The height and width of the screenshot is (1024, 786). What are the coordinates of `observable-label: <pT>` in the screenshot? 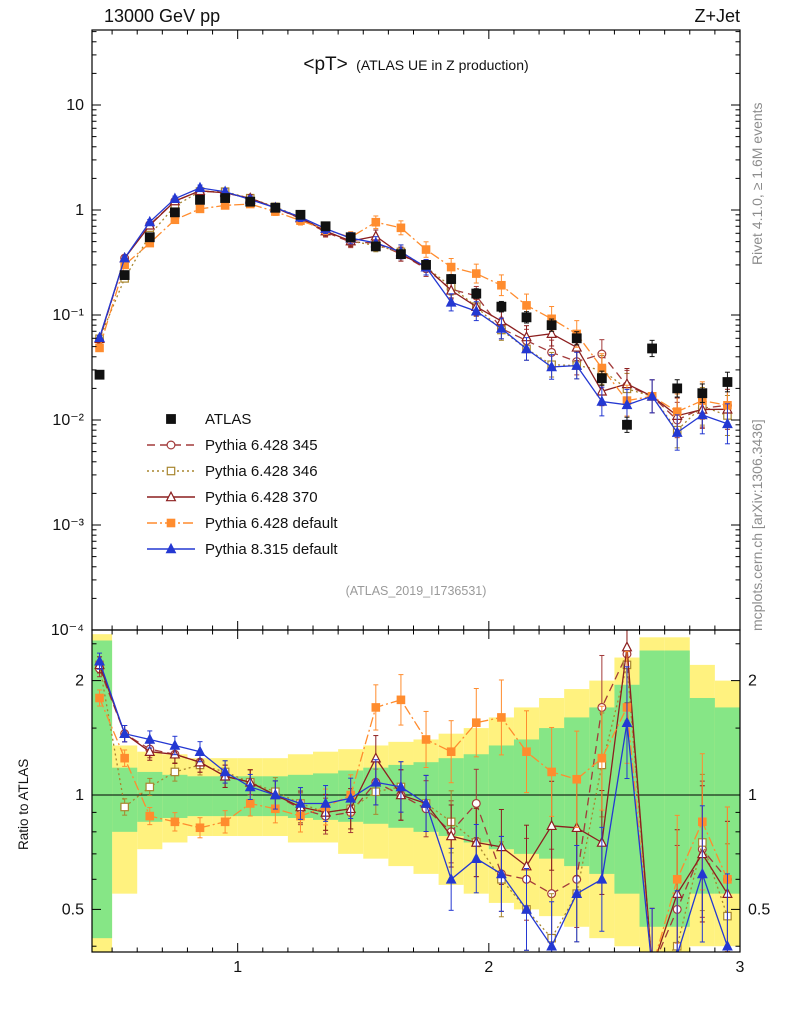 It's located at (325, 64).